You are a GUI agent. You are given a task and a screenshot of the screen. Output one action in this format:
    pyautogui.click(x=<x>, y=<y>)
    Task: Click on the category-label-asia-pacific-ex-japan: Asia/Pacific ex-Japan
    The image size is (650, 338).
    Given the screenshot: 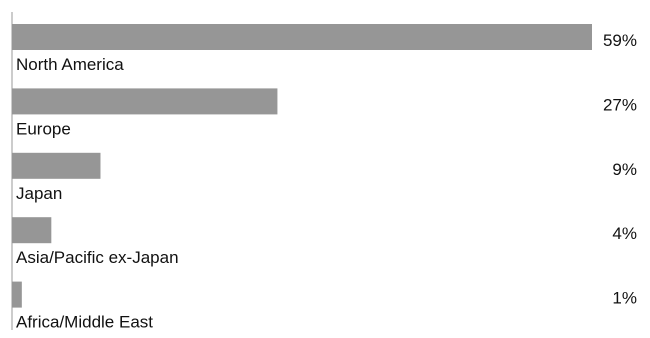 What is the action you would take?
    pyautogui.click(x=97, y=257)
    